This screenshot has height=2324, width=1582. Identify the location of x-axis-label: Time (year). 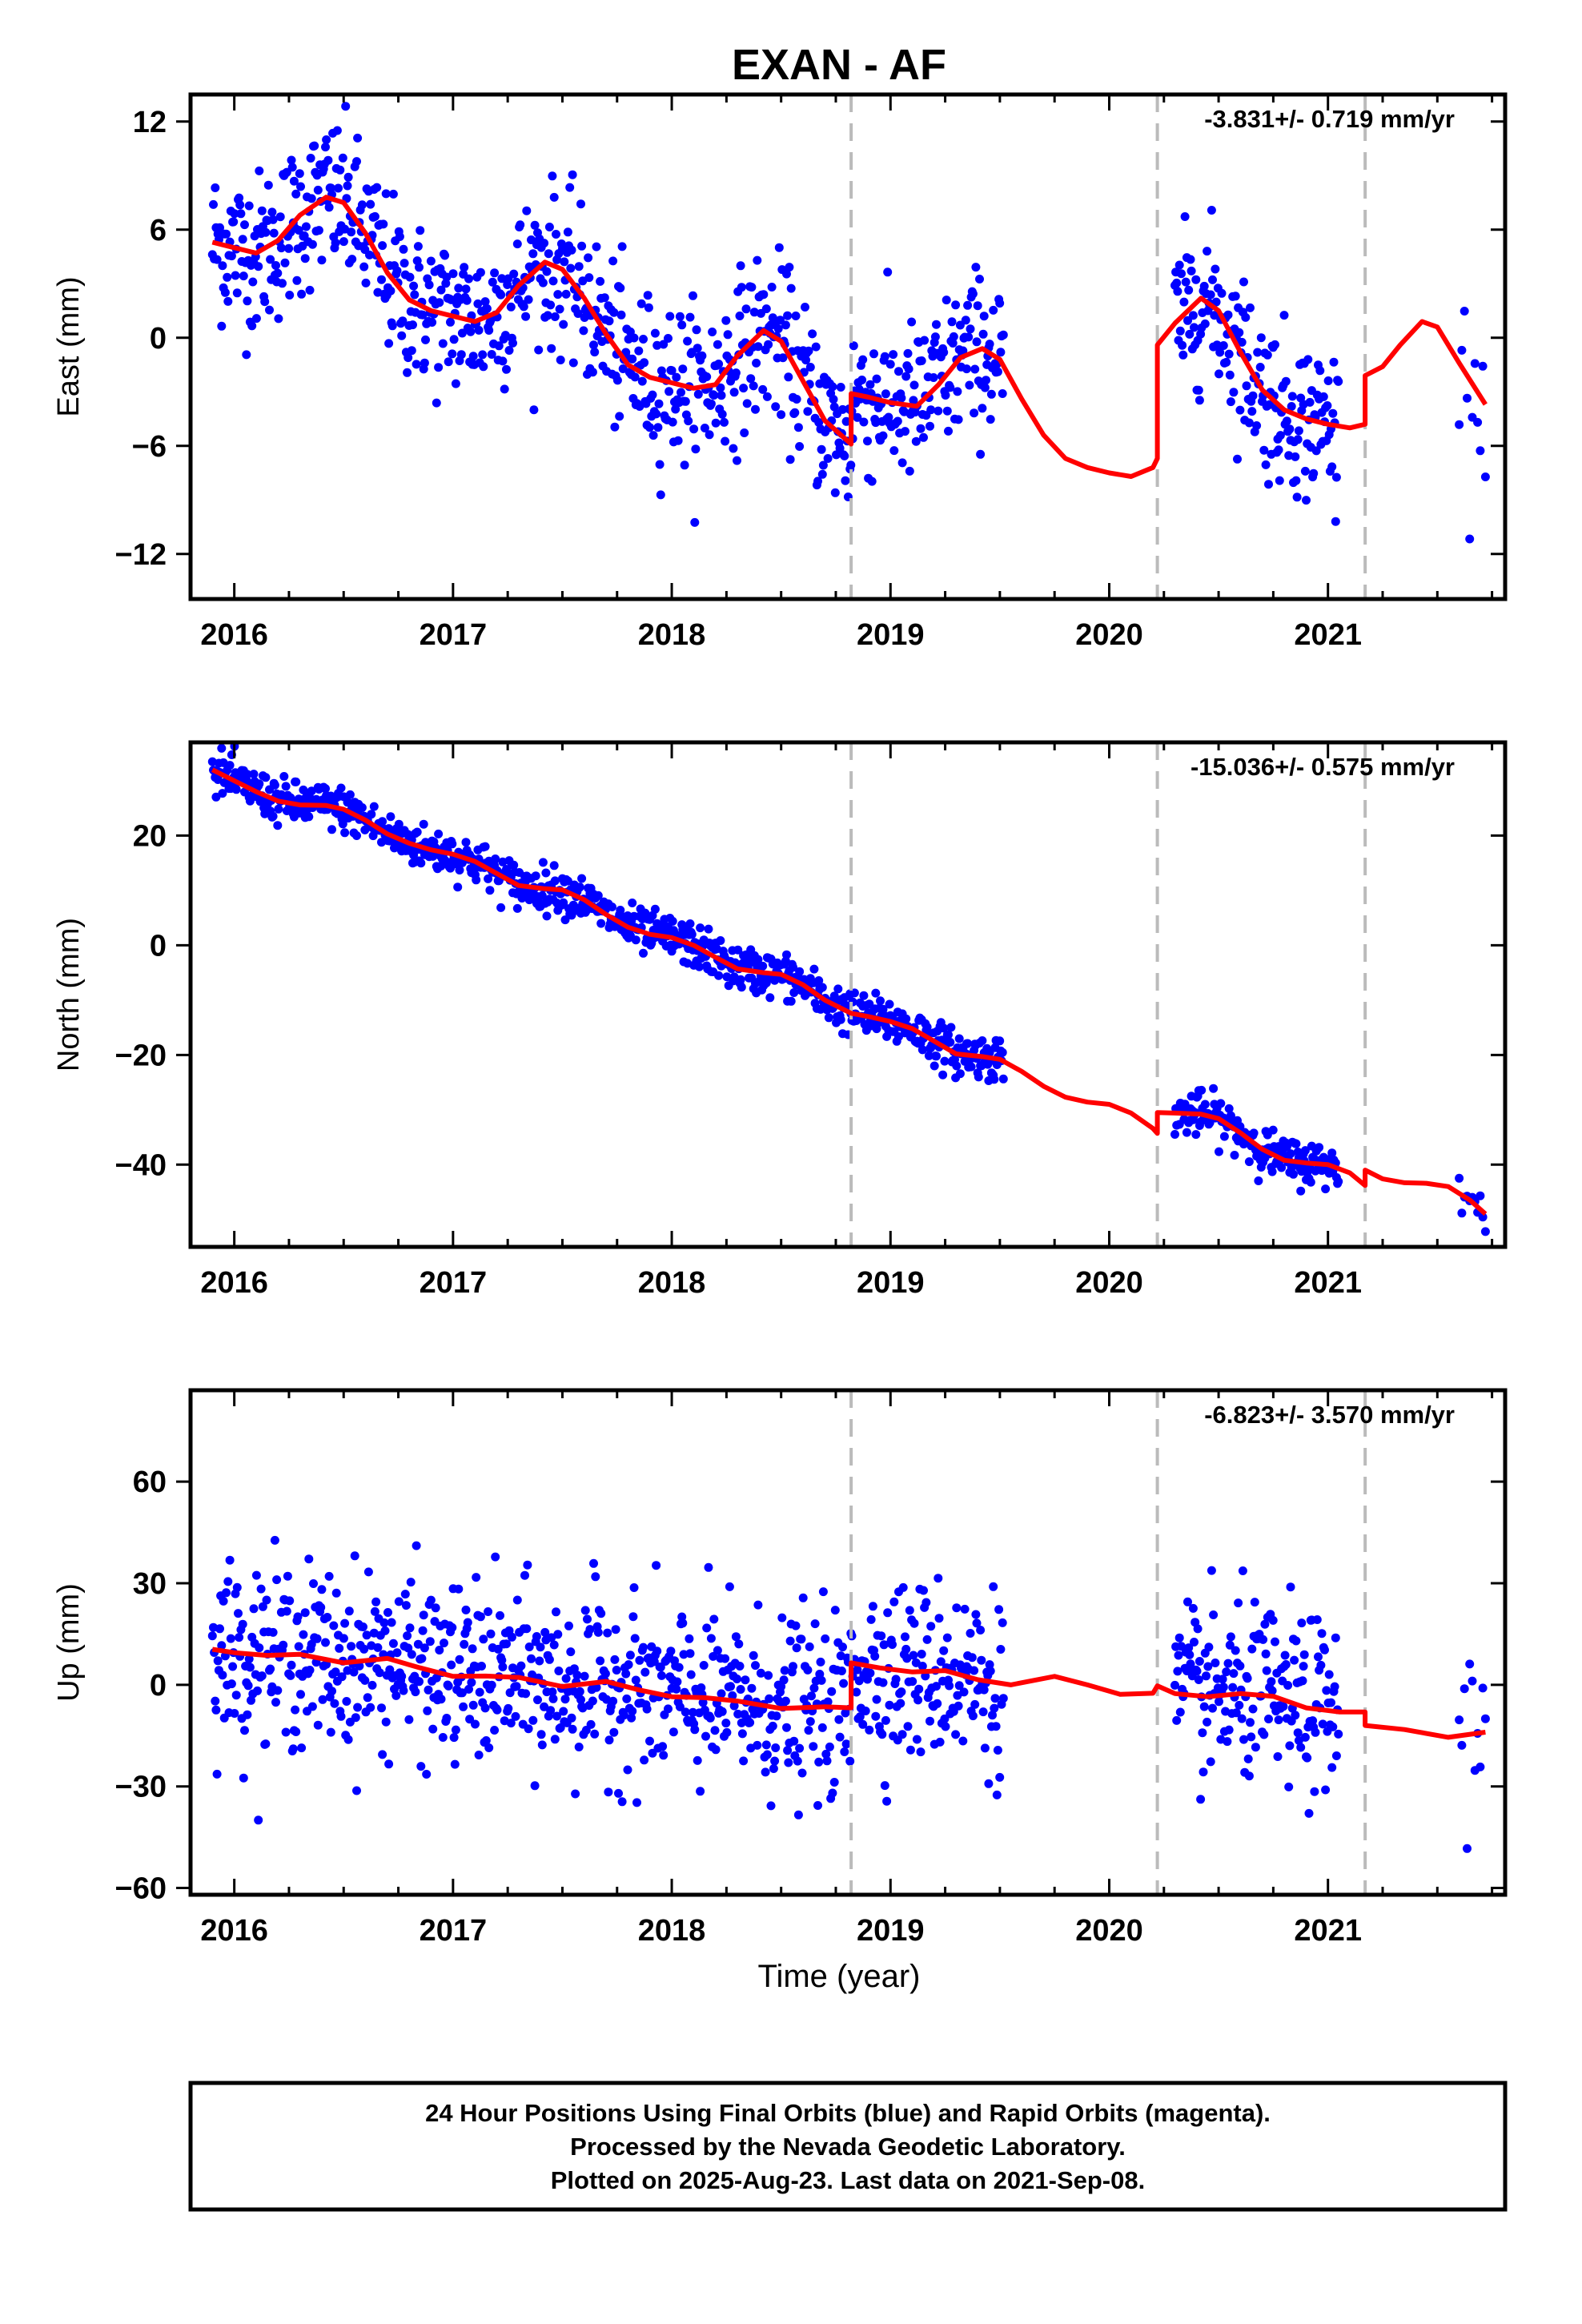
(840, 1977).